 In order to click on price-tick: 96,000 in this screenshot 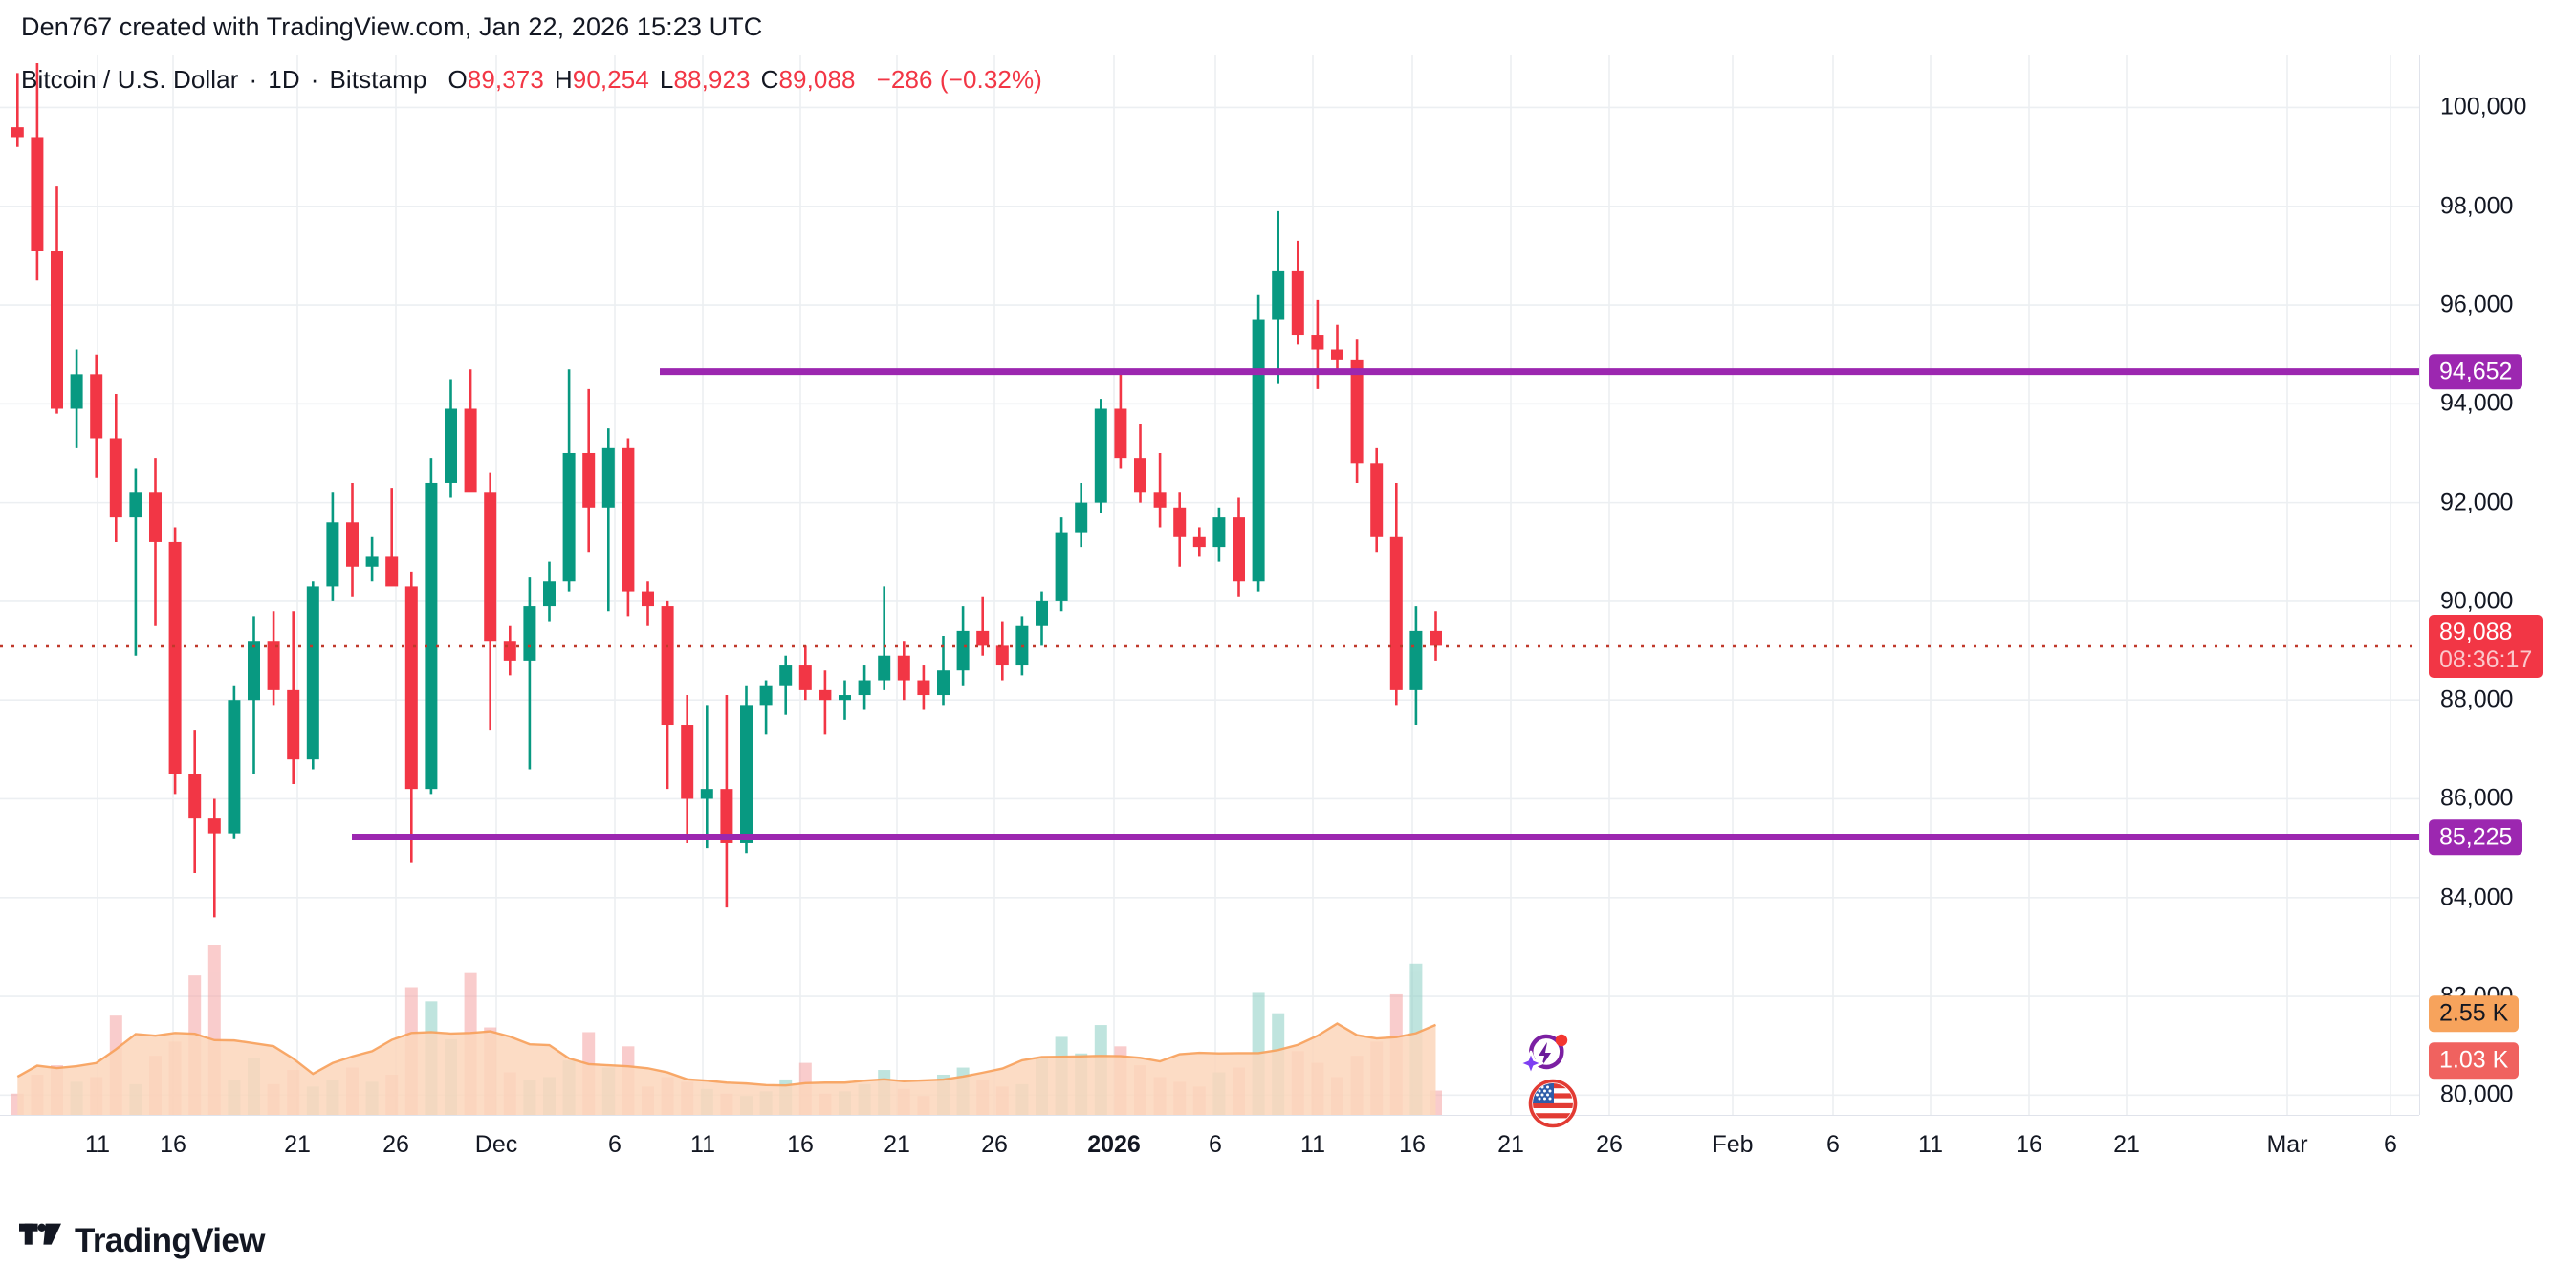, I will do `click(2477, 304)`.